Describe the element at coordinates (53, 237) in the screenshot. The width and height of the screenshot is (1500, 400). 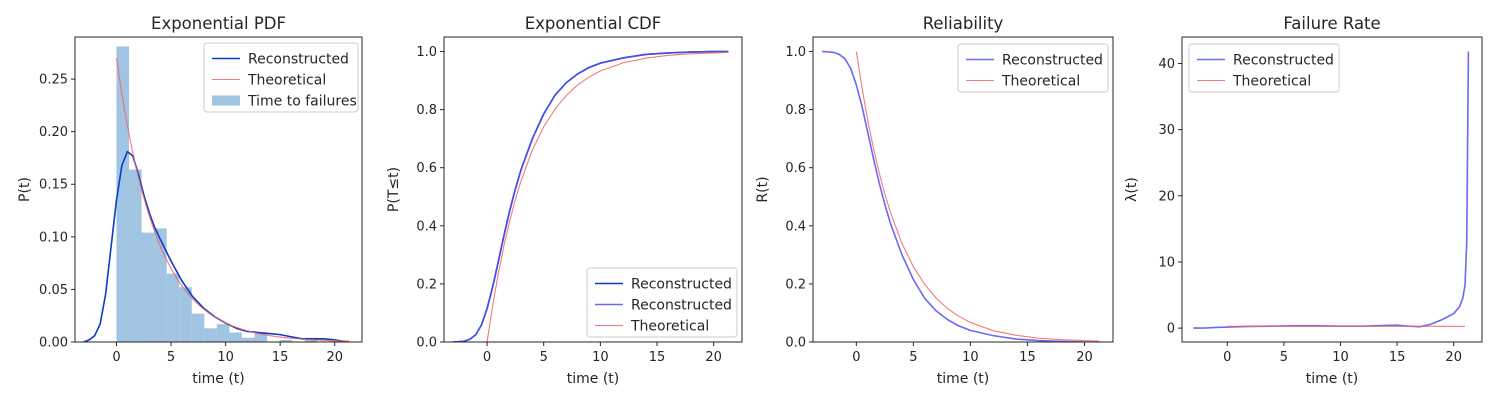
I see `y-tick-label: 0.10` at that location.